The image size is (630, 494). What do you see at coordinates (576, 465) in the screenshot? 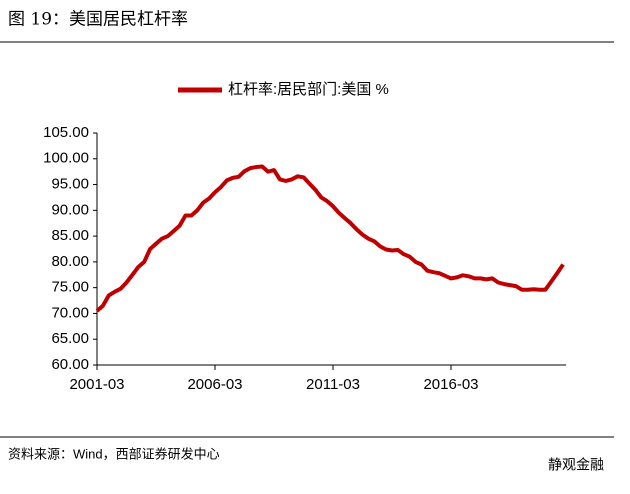
I see `watermark: 静观金融` at bounding box center [576, 465].